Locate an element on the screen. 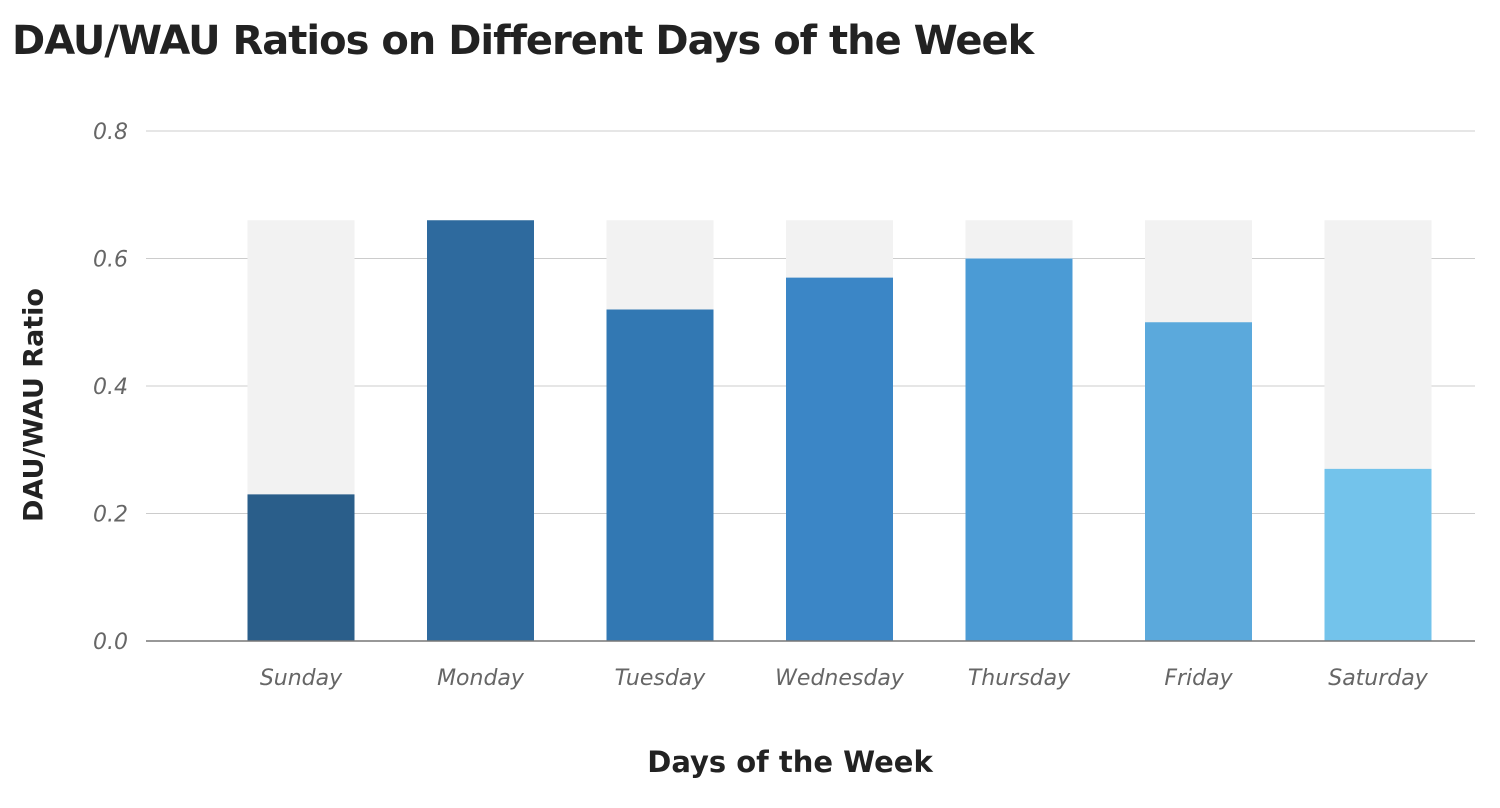 This screenshot has width=1500, height=808. bar-saturday is located at coordinates (1378, 554).